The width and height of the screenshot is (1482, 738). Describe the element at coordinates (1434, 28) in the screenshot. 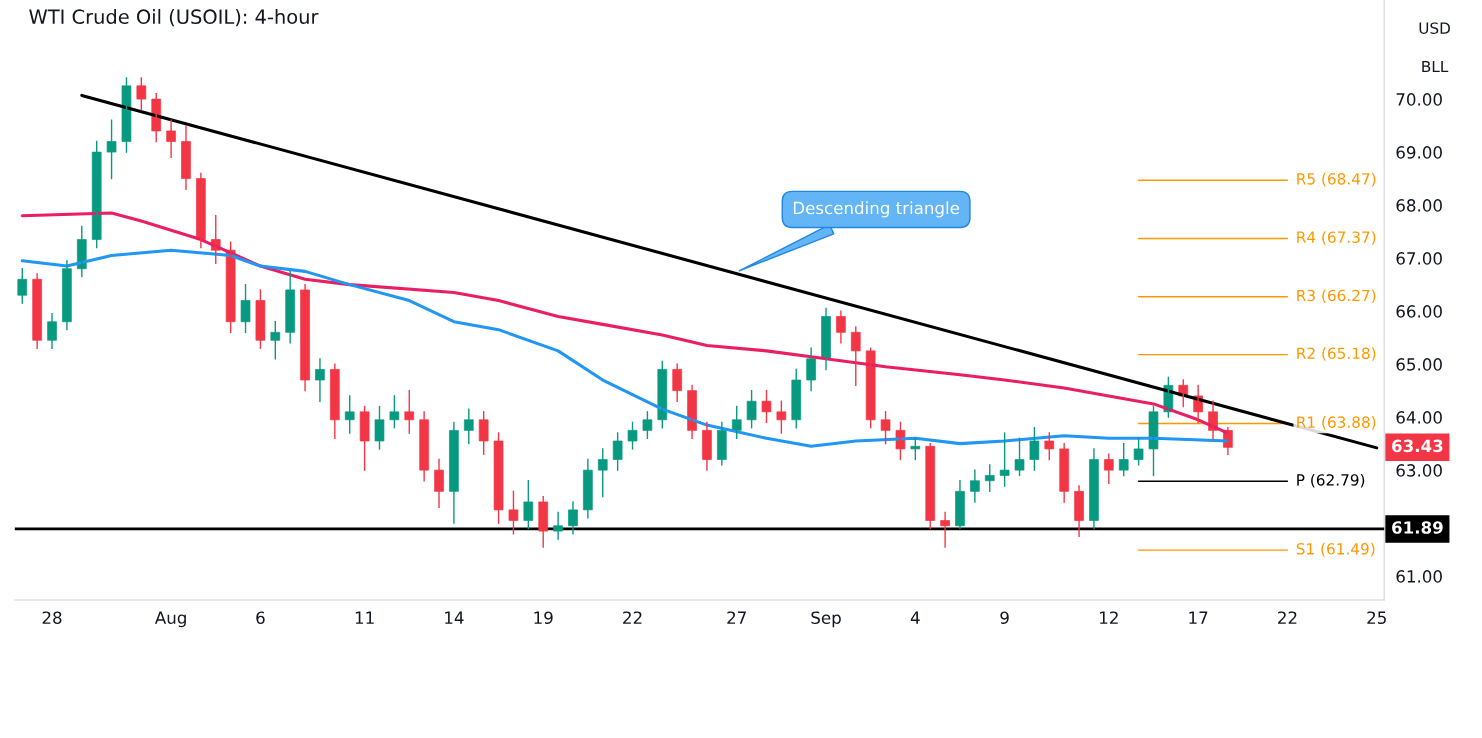

I see `text: USD` at that location.